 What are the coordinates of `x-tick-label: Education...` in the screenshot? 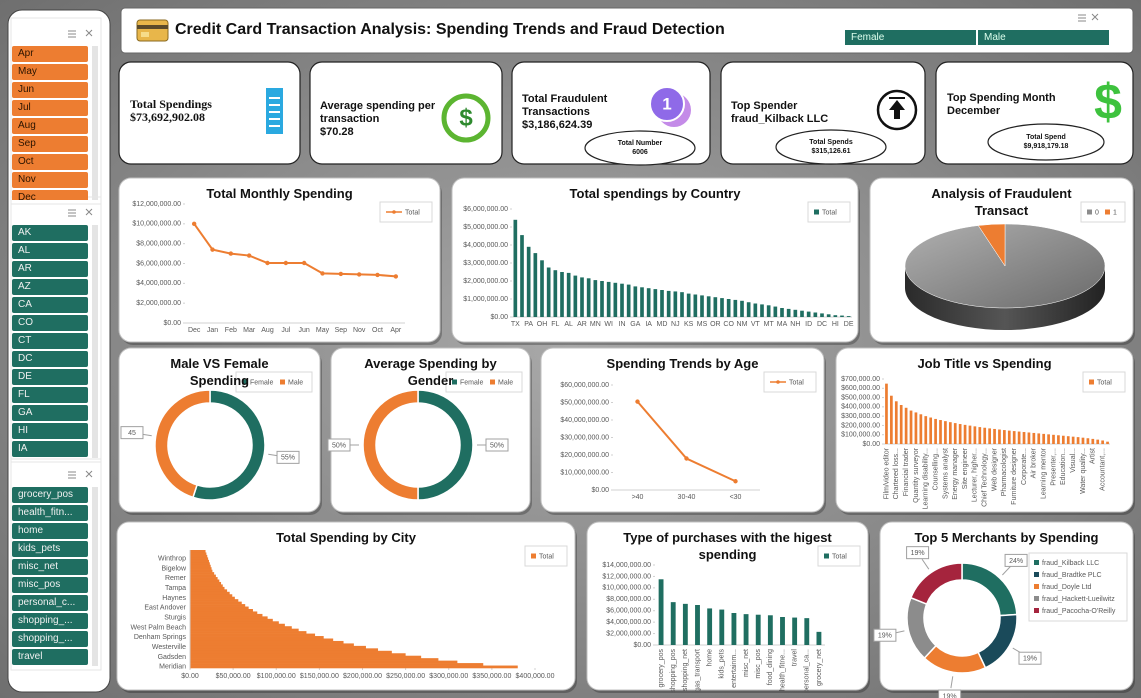 It's located at (1063, 466).